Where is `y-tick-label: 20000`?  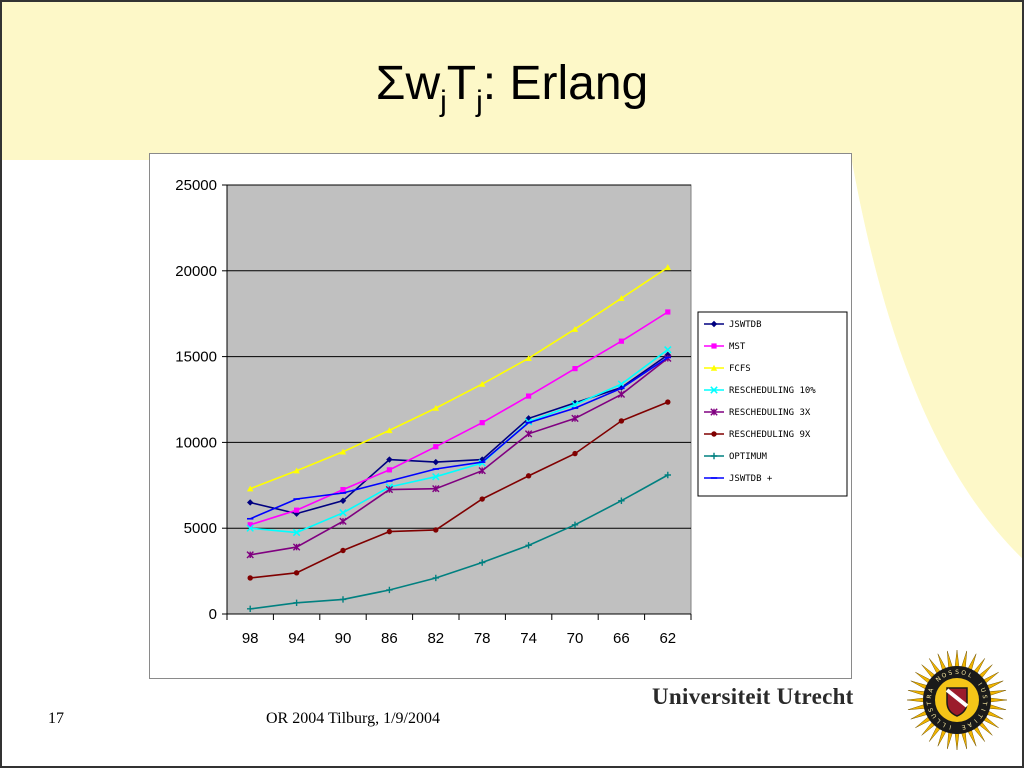
y-tick-label: 20000 is located at coordinates (196, 271).